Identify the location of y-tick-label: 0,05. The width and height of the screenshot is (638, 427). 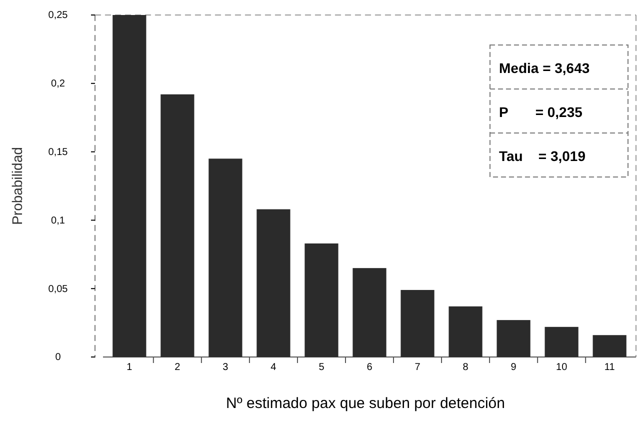
(58, 289).